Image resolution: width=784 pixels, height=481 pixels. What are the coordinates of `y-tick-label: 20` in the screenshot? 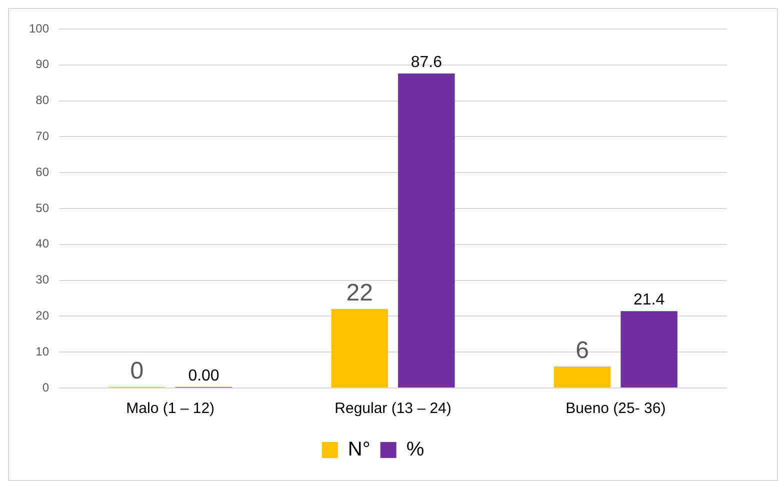 It's located at (43, 315).